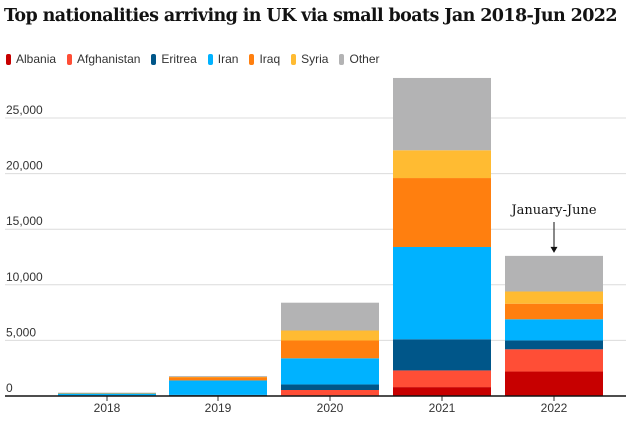  What do you see at coordinates (554, 249) in the screenshot?
I see `annotation-arrow-head` at bounding box center [554, 249].